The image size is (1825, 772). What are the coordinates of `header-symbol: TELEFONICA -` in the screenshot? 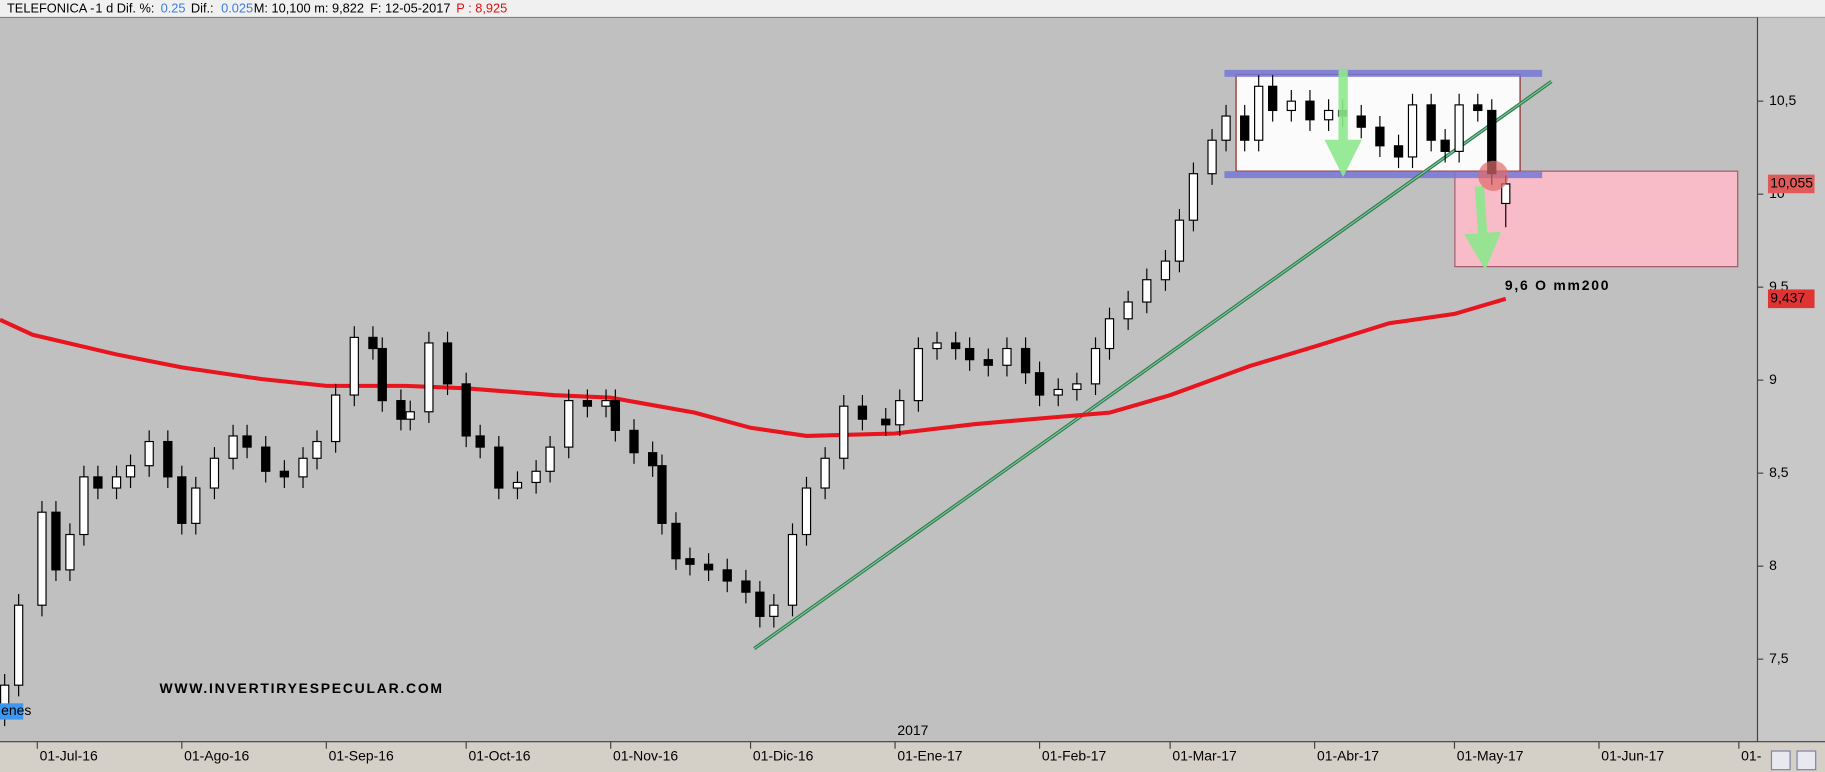 It's located at (50, 8).